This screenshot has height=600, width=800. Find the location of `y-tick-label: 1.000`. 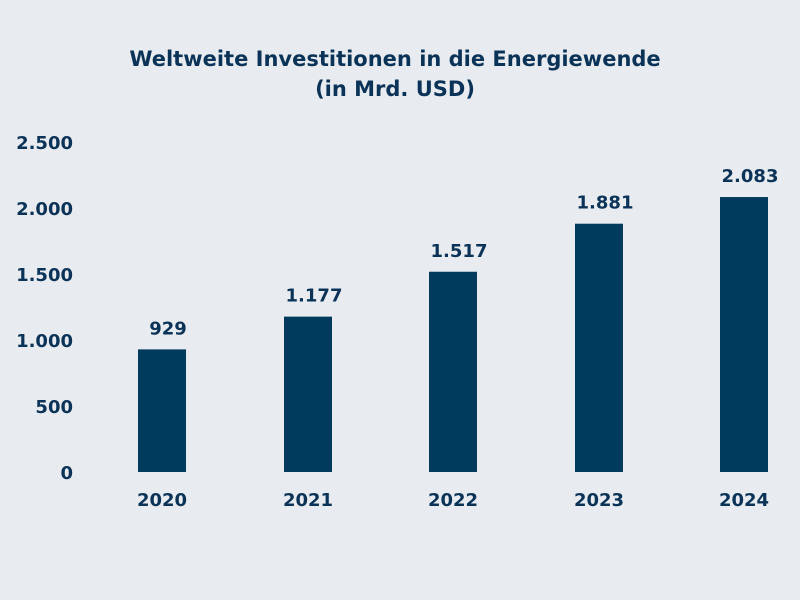

y-tick-label: 1.000 is located at coordinates (44, 341).